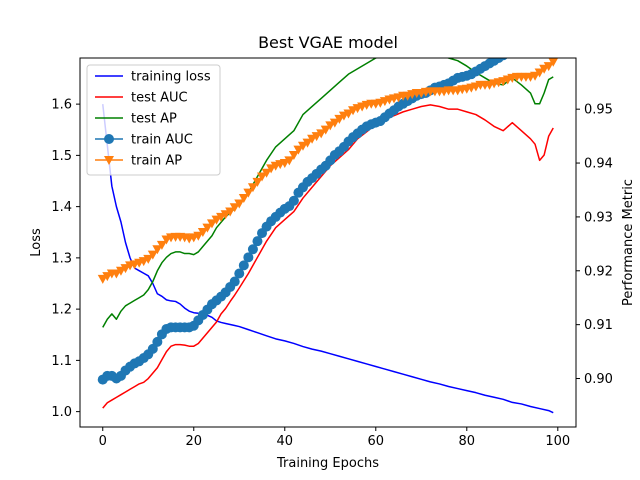  I want to click on y-right-tick-label: 0.90, so click(598, 379).